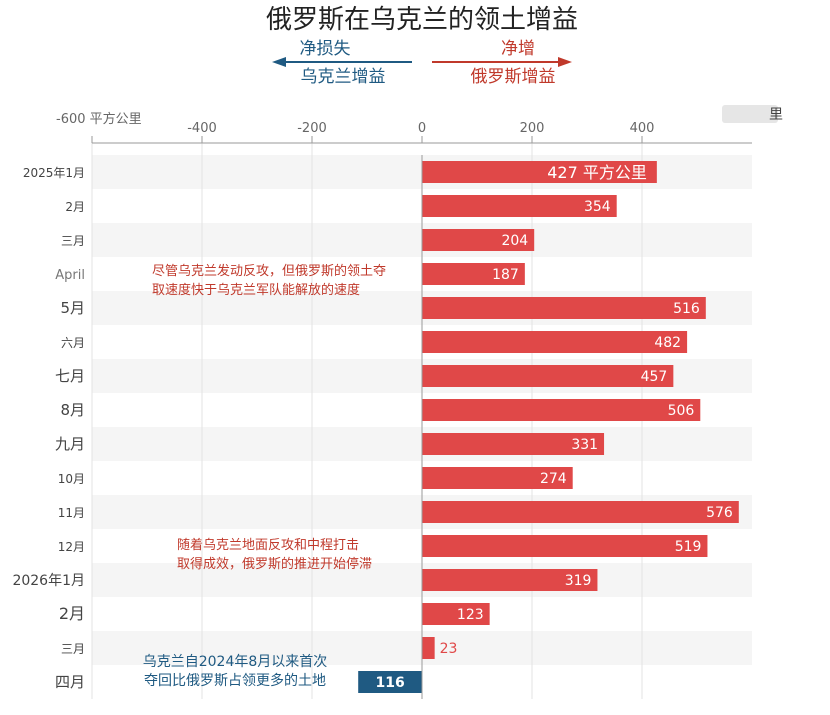  Describe the element at coordinates (70, 376) in the screenshot. I see `category-label: 七月` at that location.